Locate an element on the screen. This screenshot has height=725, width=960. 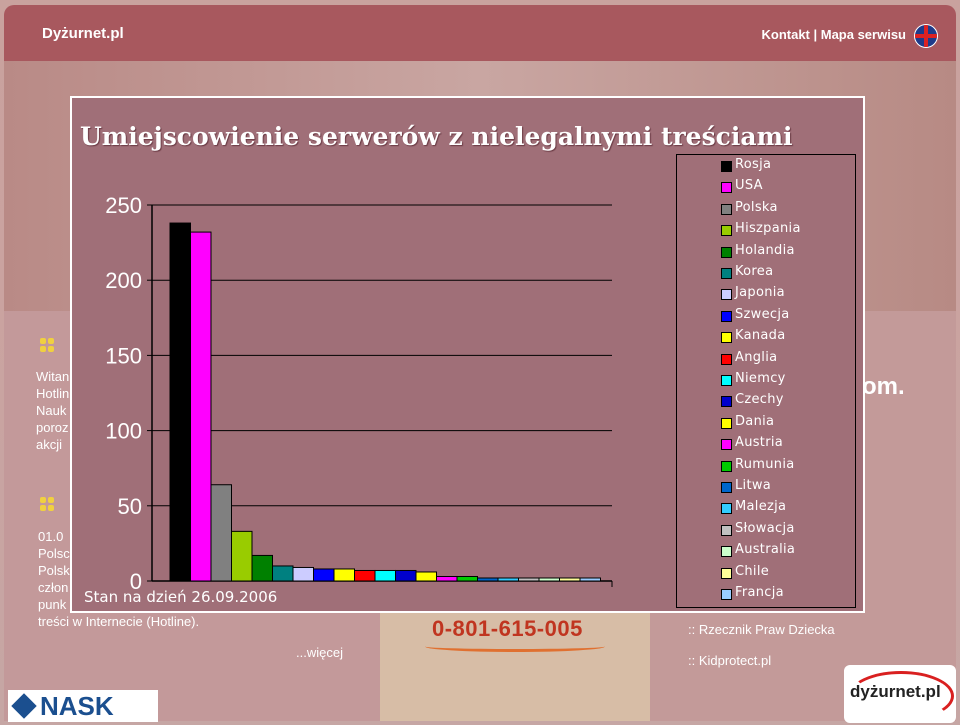
bar-francja is located at coordinates (590, 579).